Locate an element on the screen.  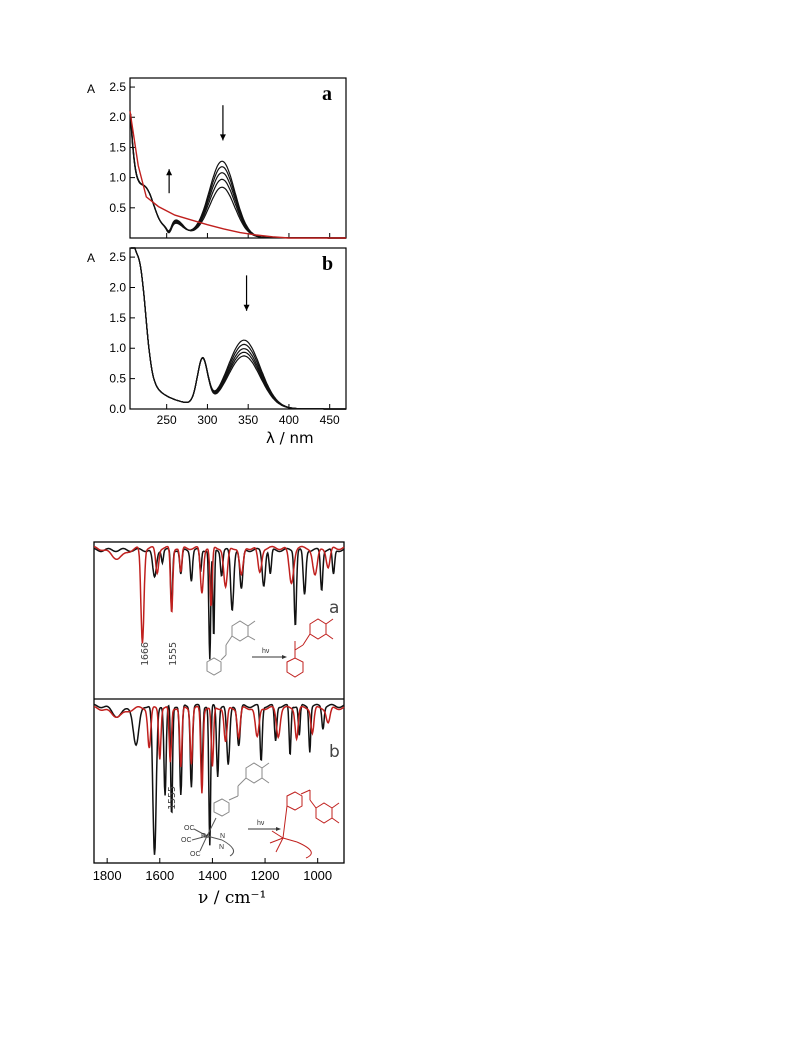
re-complex-b-left is located at coordinates (213, 837).